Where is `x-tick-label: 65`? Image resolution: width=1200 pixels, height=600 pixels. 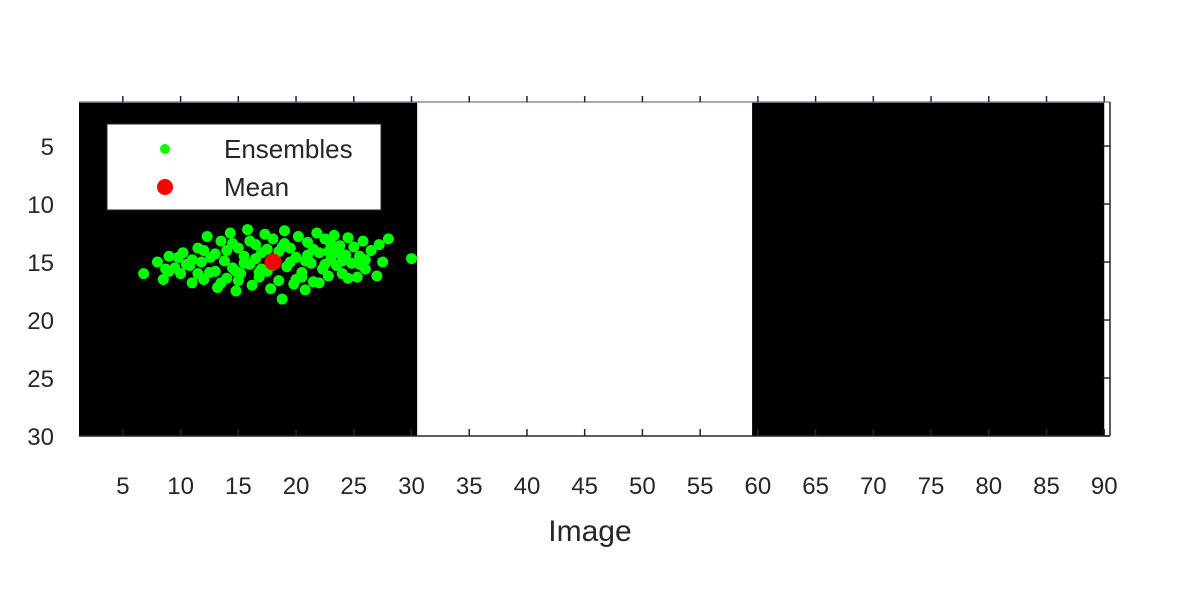
x-tick-label: 65 is located at coordinates (815, 486).